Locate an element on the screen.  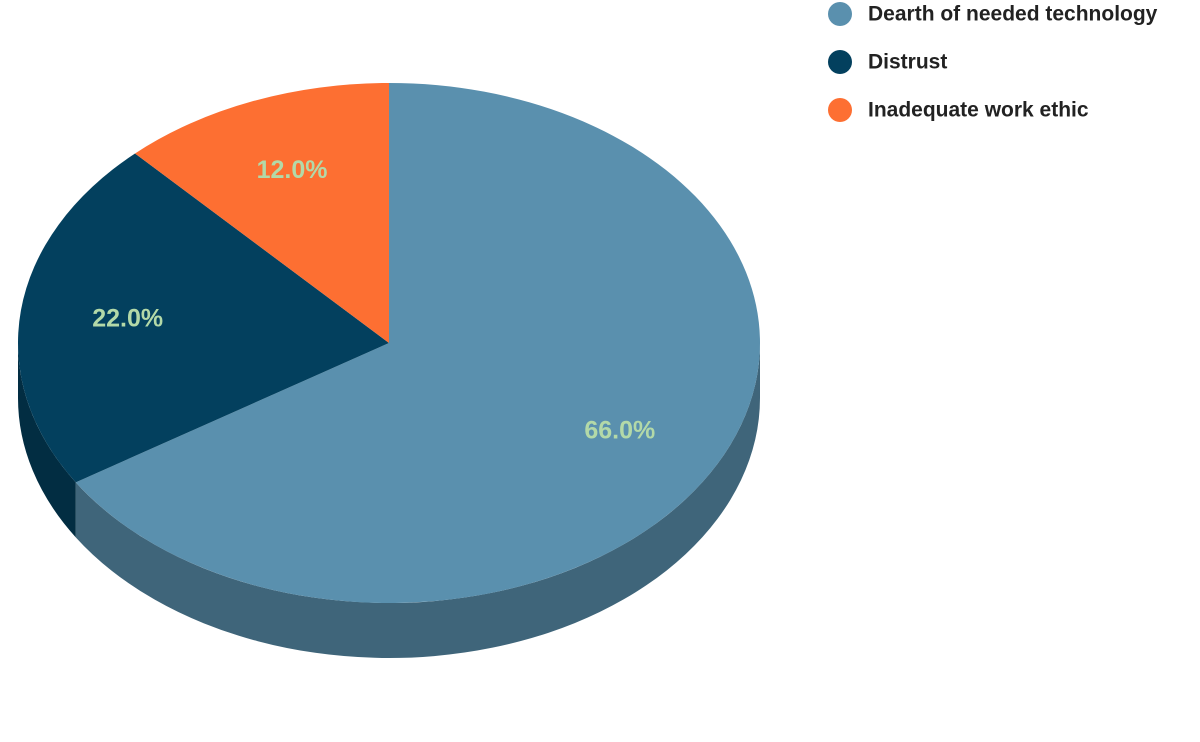
value-label: 66.0% is located at coordinates (619, 431).